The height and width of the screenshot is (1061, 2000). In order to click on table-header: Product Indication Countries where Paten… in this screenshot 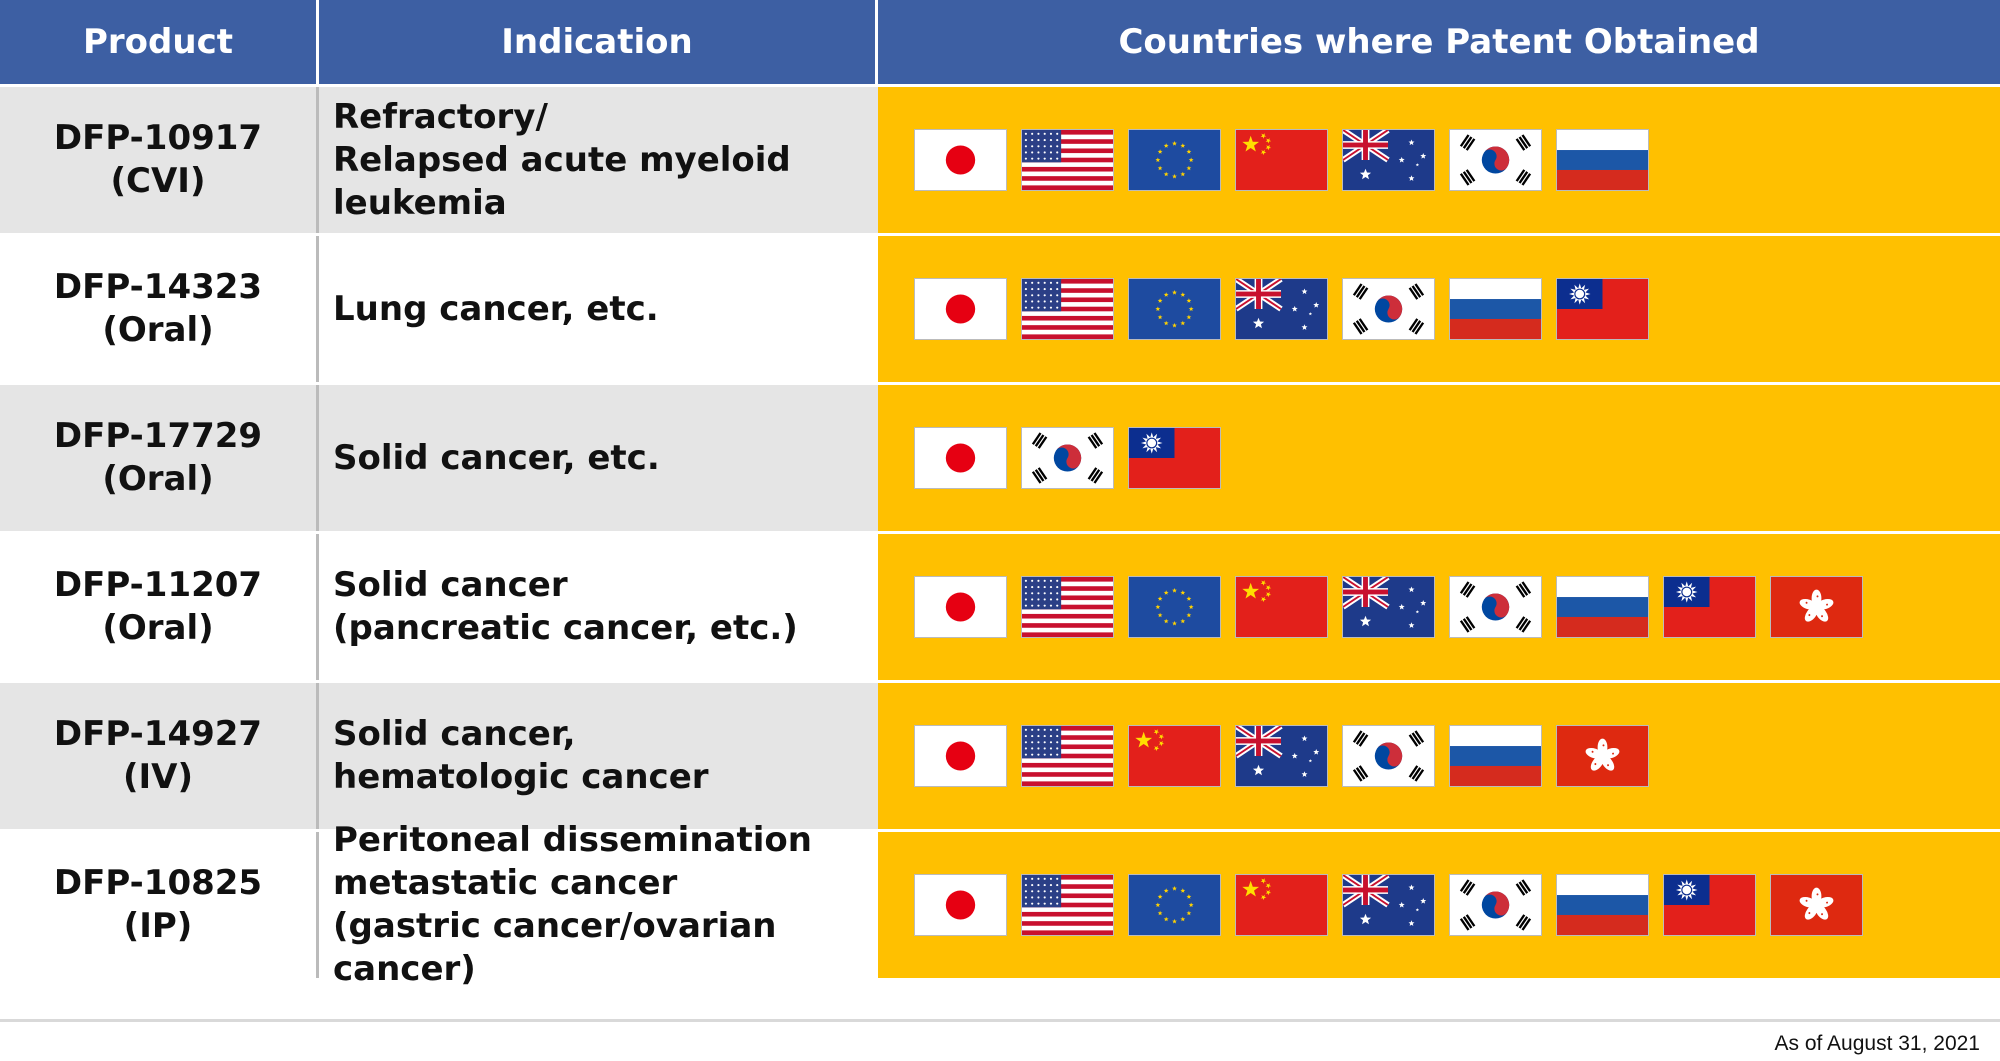, I will do `click(1000, 42)`.